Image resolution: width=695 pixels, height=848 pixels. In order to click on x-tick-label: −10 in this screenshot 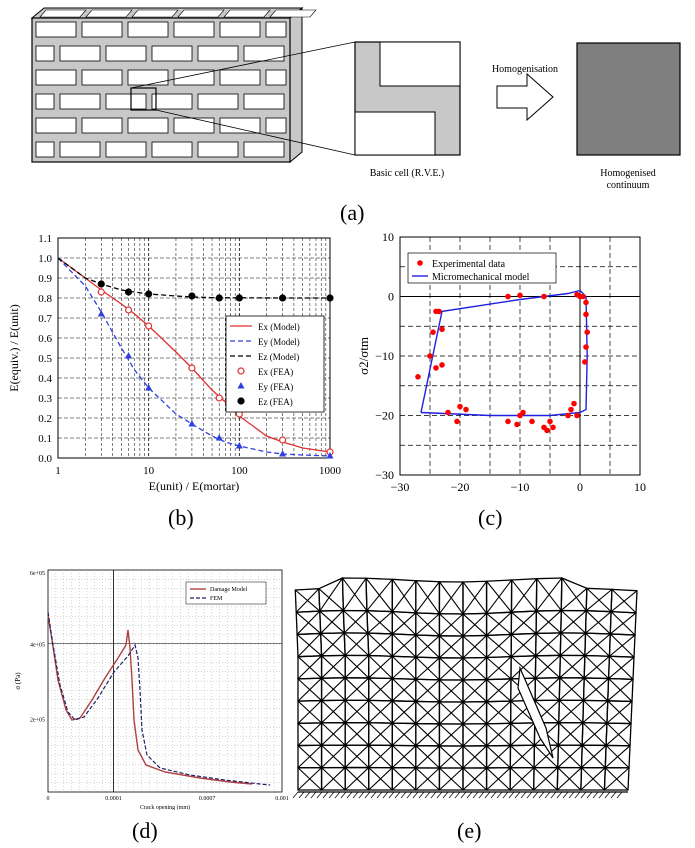, I will do `click(520, 487)`.